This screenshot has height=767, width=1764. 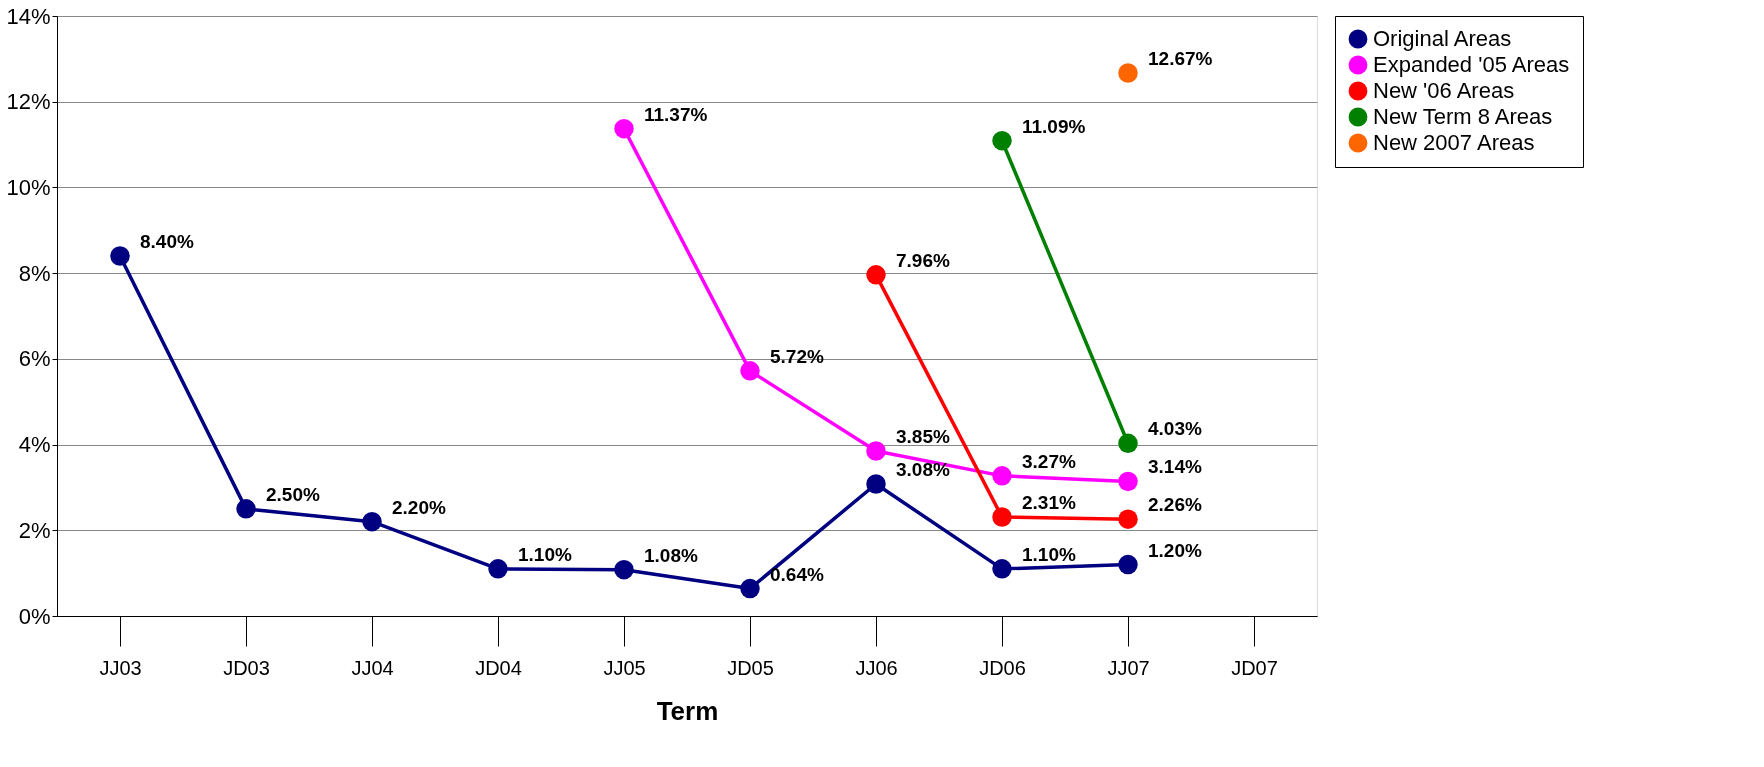 I want to click on data-label: 12.67%, so click(x=1180, y=58).